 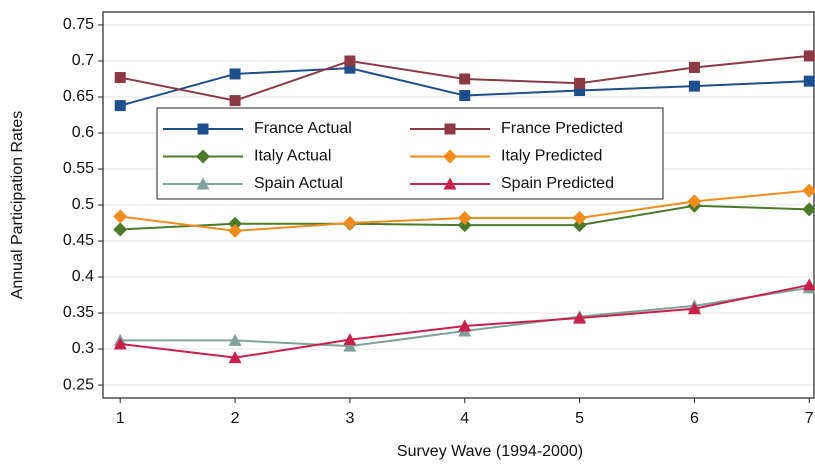 I want to click on y-tick-label: 0.3, so click(x=83, y=348).